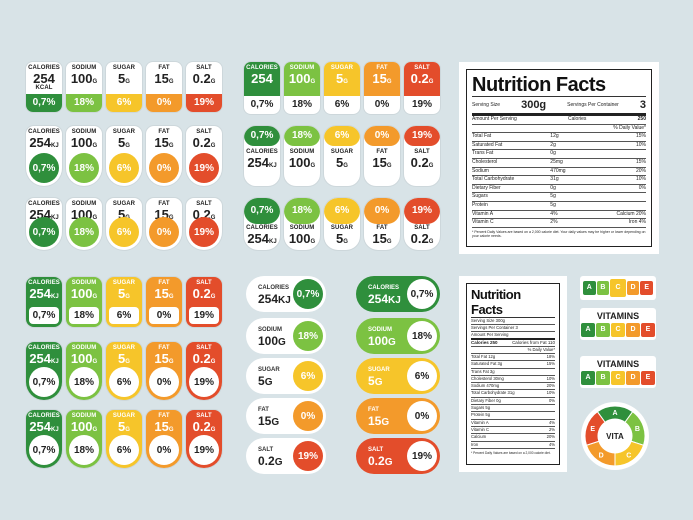 The width and height of the screenshot is (693, 520). I want to click on percent-badge: 0%, so click(382, 136).